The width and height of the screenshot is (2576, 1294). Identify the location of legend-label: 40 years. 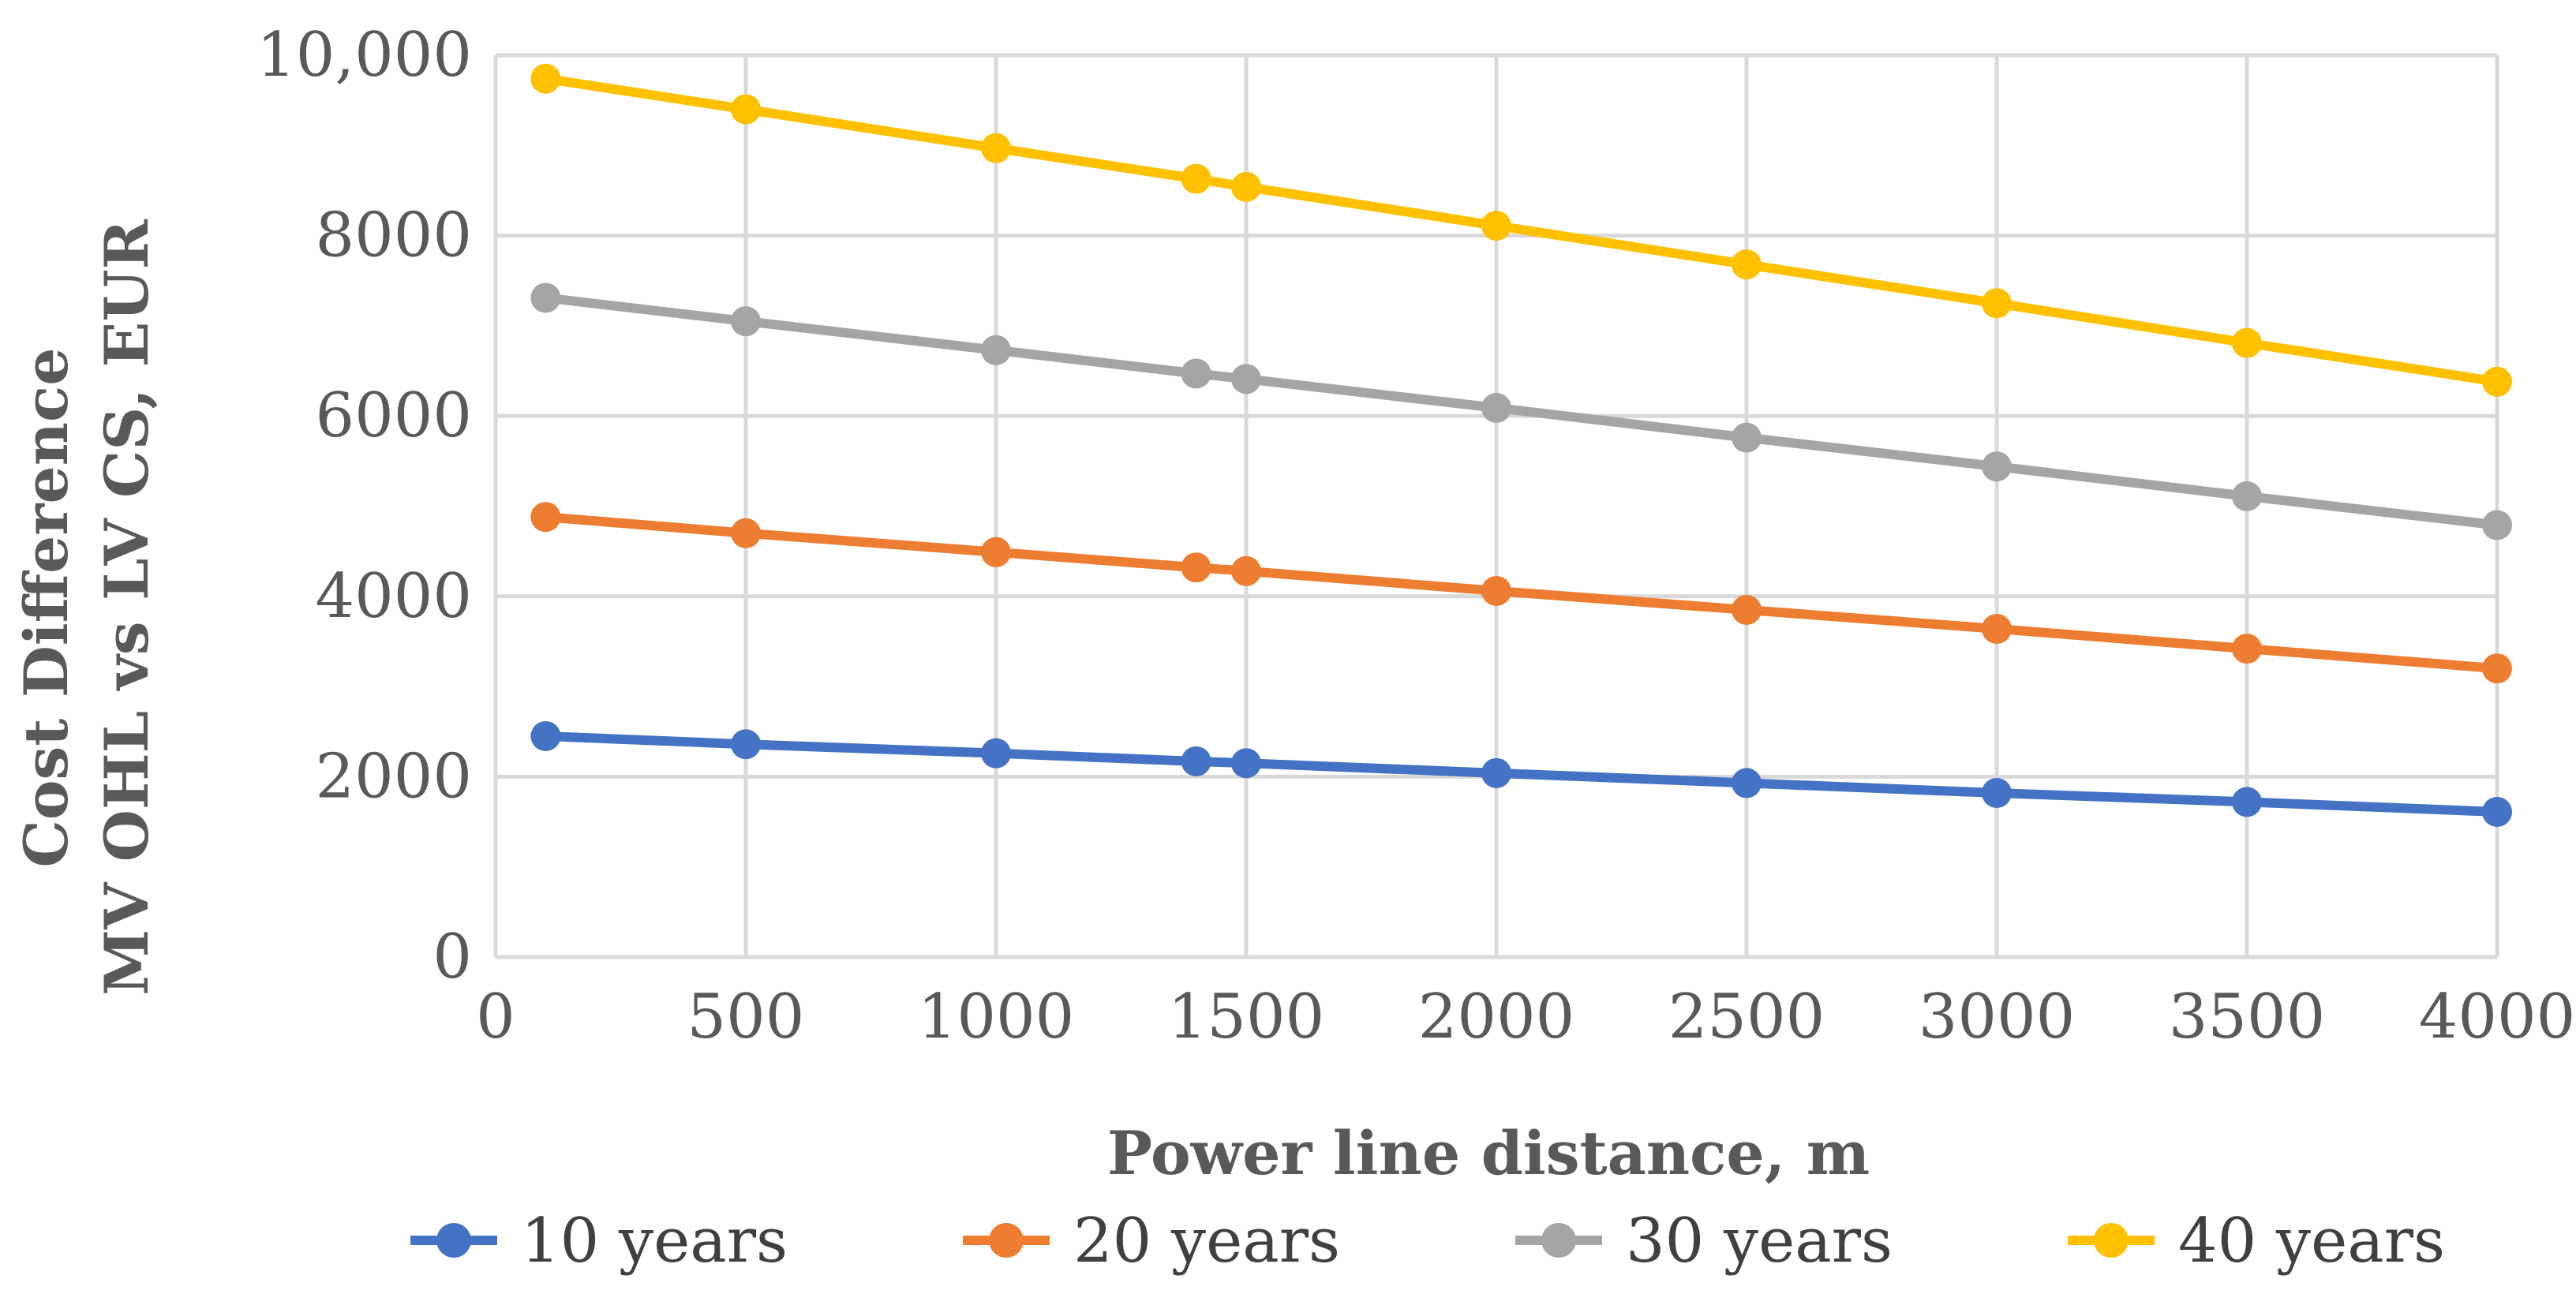
(2311, 1241).